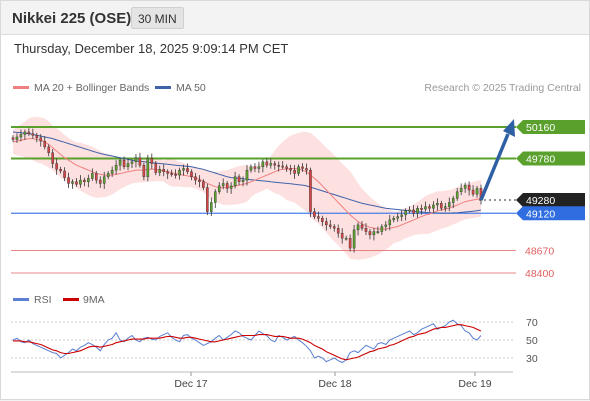 Image resolution: width=590 pixels, height=401 pixels. What do you see at coordinates (157, 18) in the screenshot?
I see `timeframe-button: 30 MIN` at bounding box center [157, 18].